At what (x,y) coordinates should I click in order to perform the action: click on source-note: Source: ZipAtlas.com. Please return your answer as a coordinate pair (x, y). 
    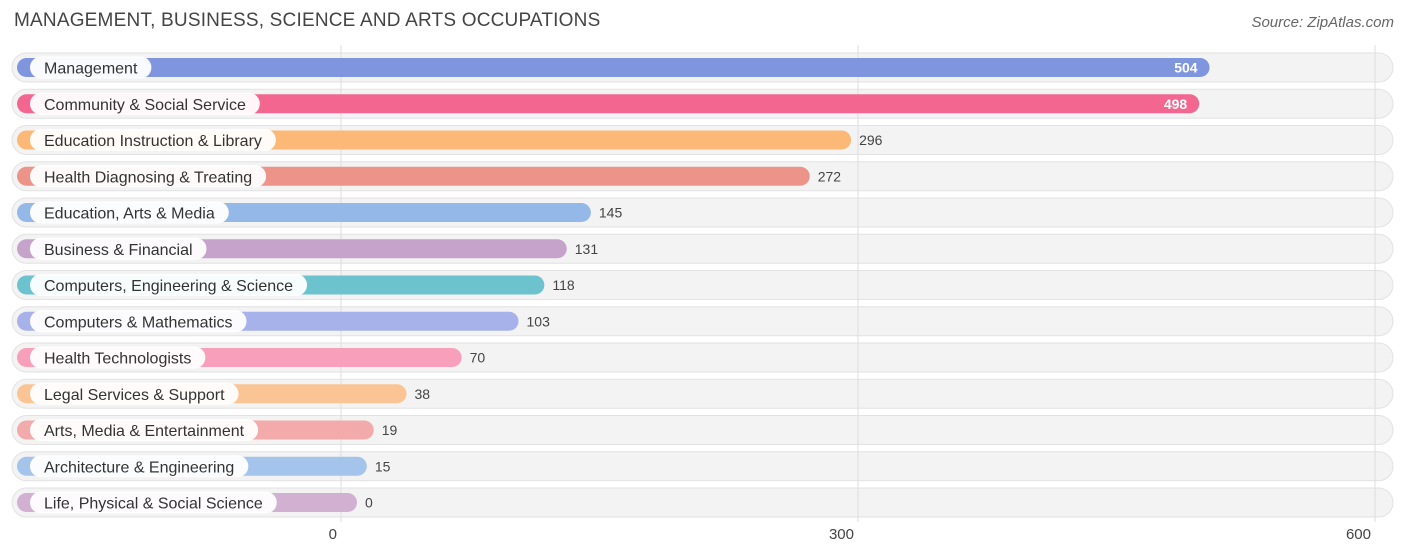
    Looking at the image, I should click on (1322, 22).